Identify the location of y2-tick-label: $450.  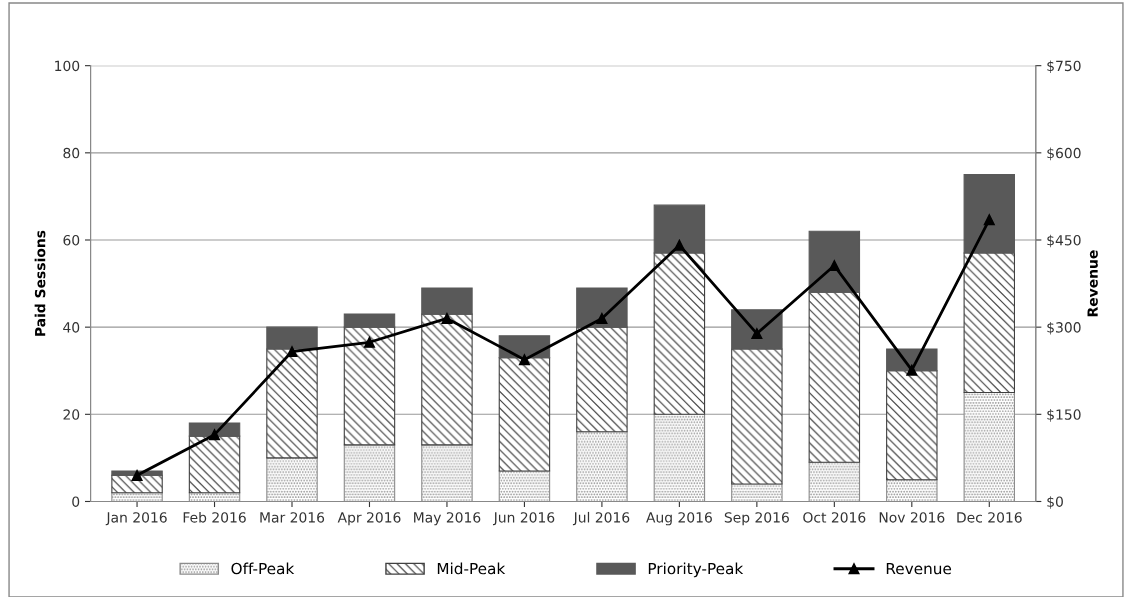
(1064, 241).